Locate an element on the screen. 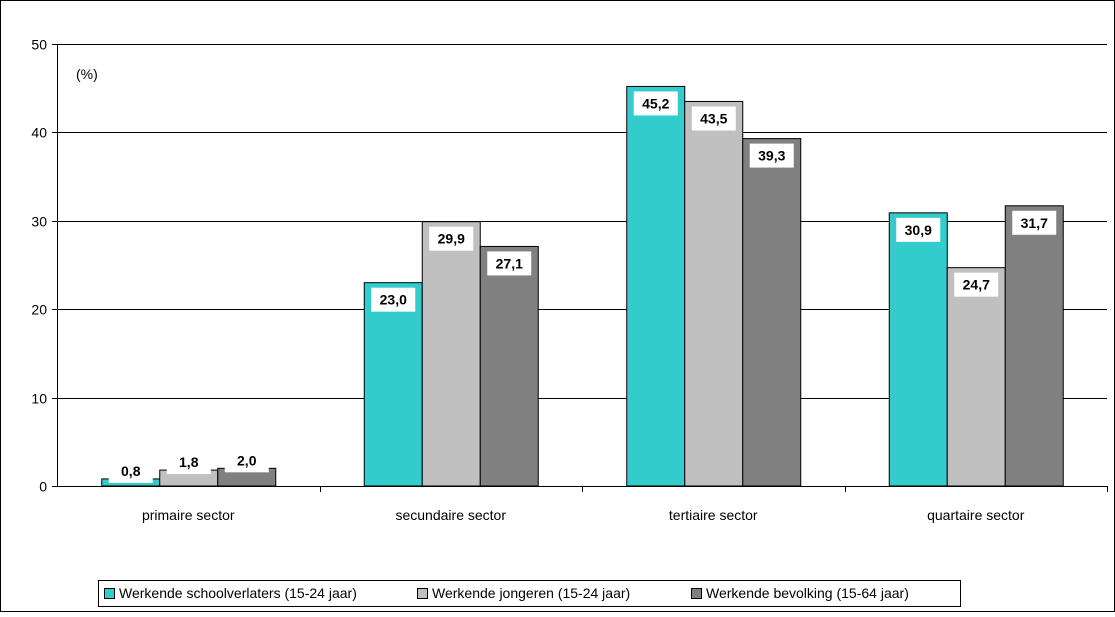  y-tick-label: 20 is located at coordinates (39, 310).